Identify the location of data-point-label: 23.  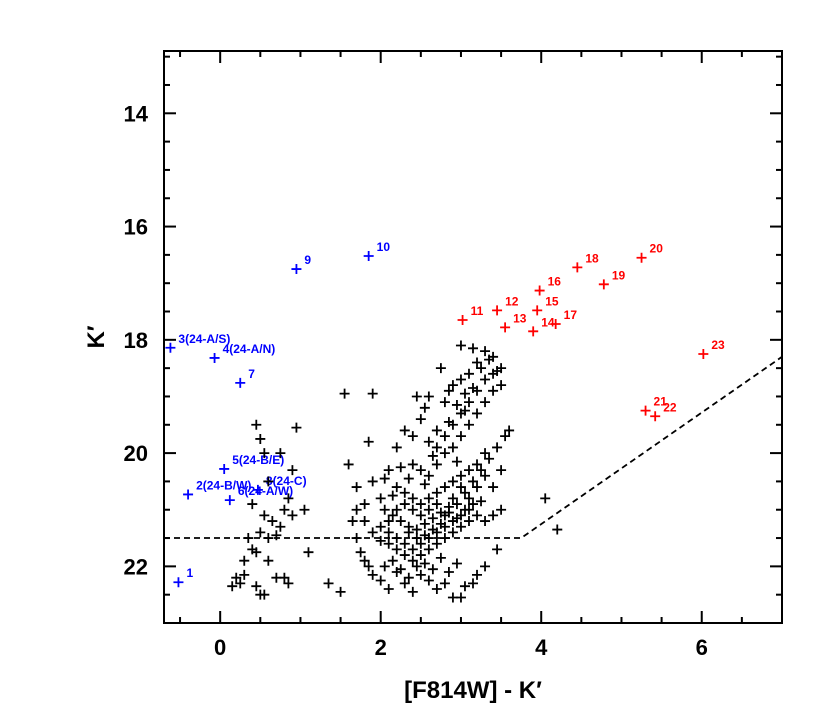
(718, 345).